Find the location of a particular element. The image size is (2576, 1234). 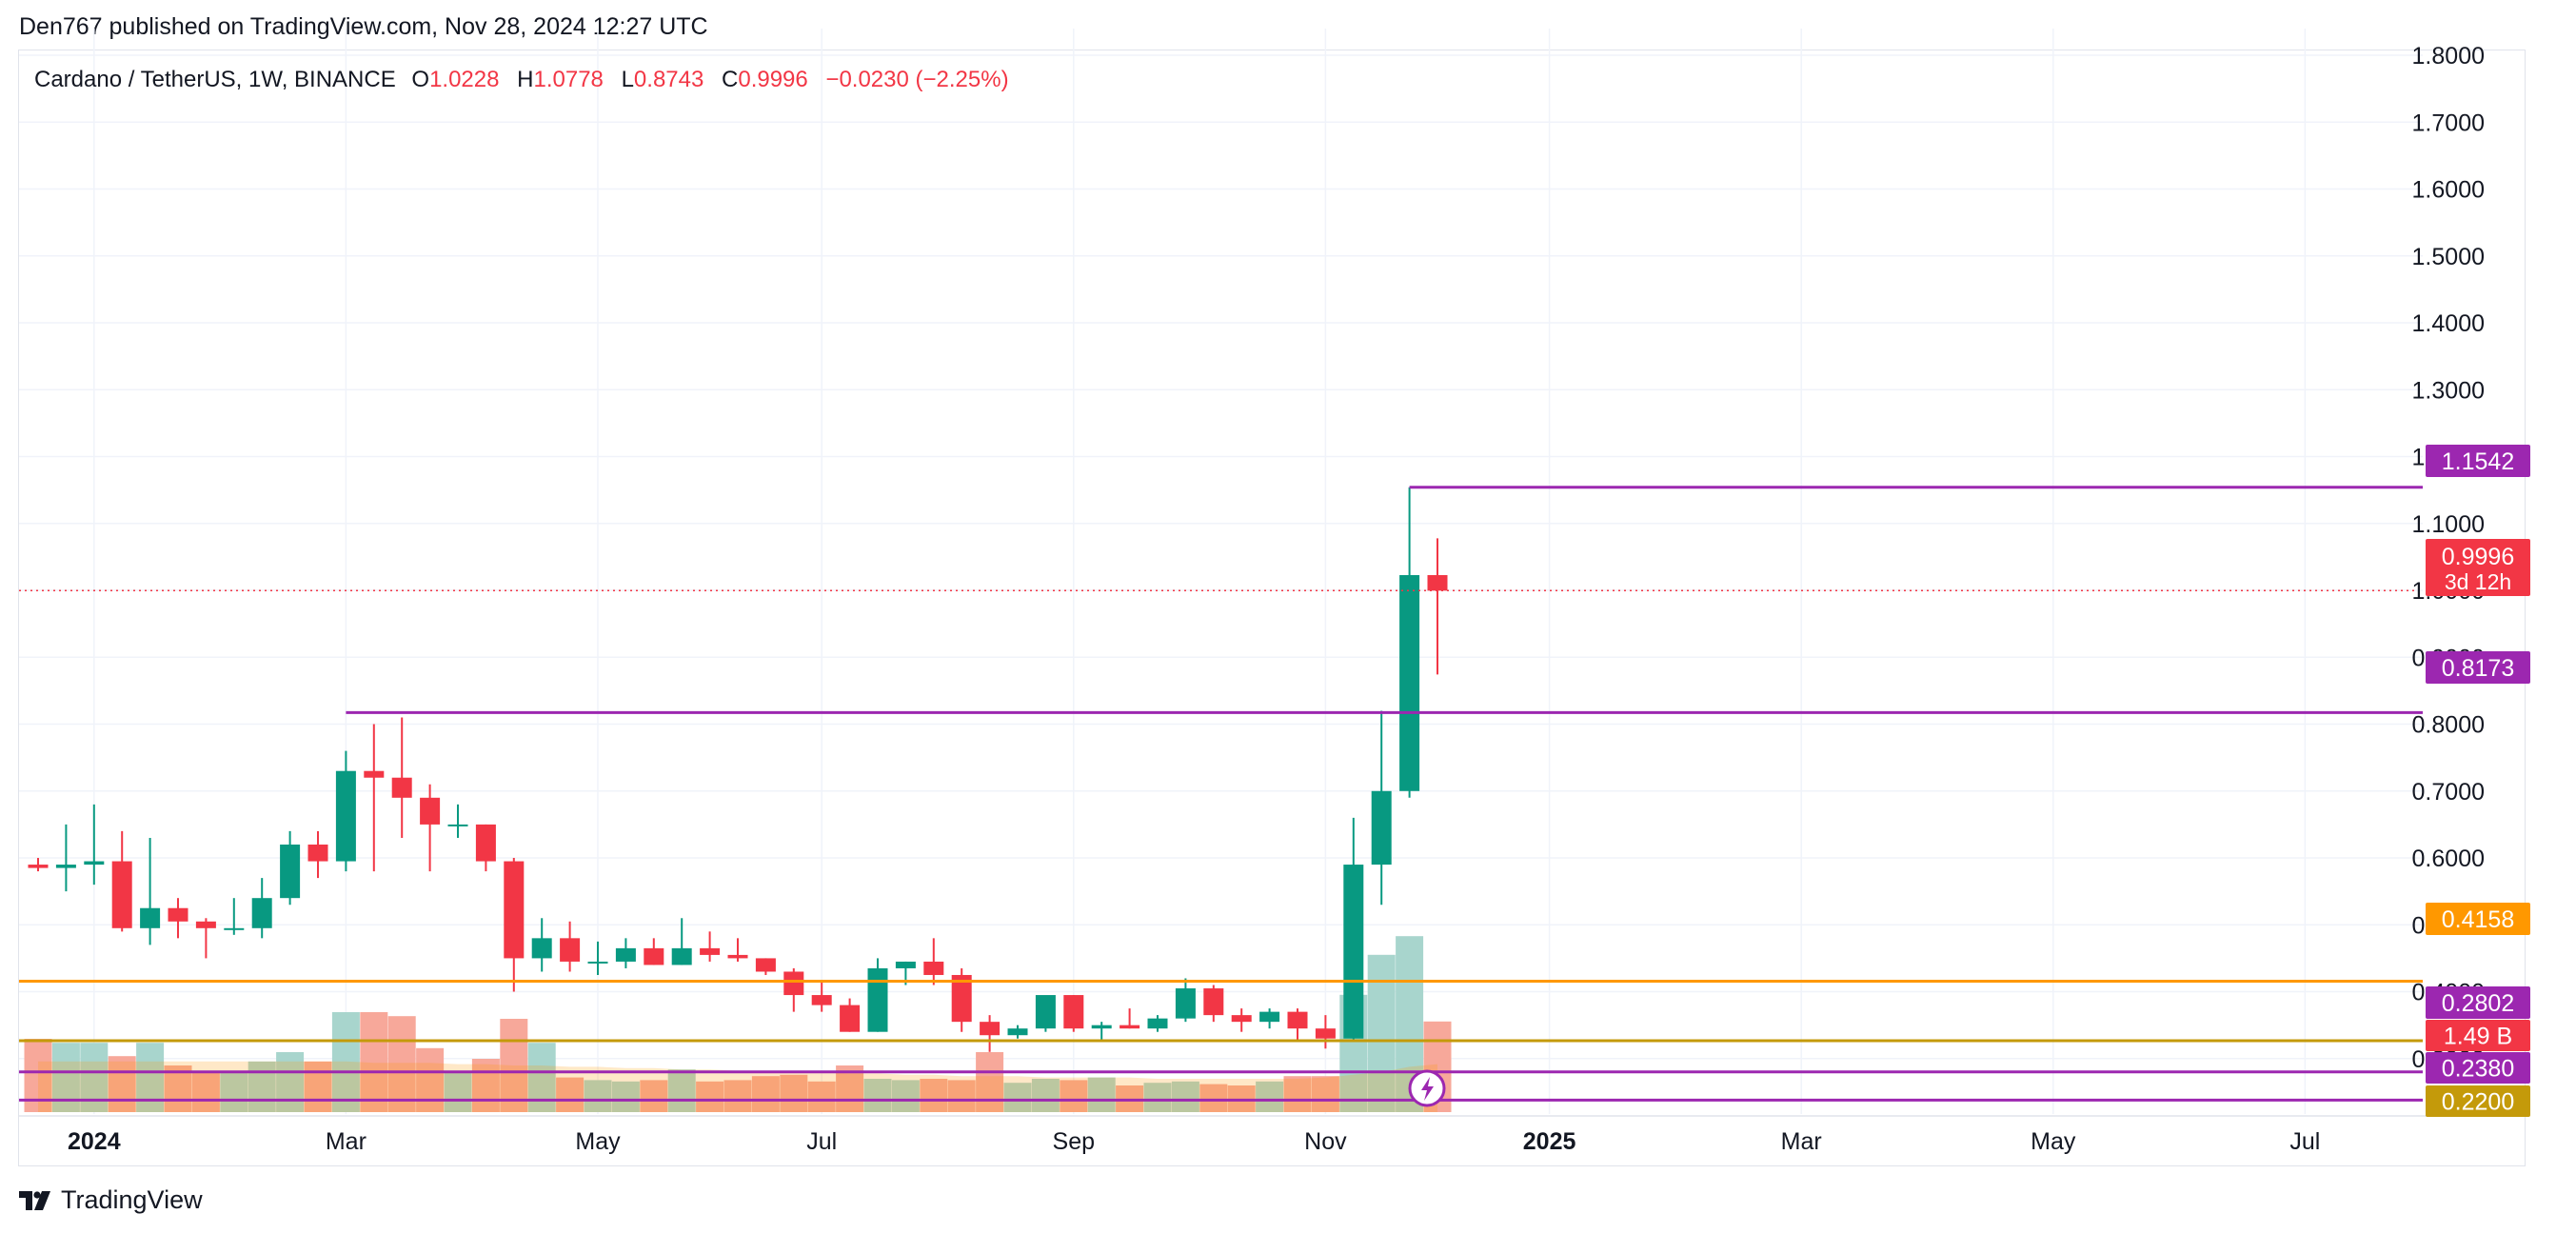

footer-brand: TradingView is located at coordinates (111, 1200).